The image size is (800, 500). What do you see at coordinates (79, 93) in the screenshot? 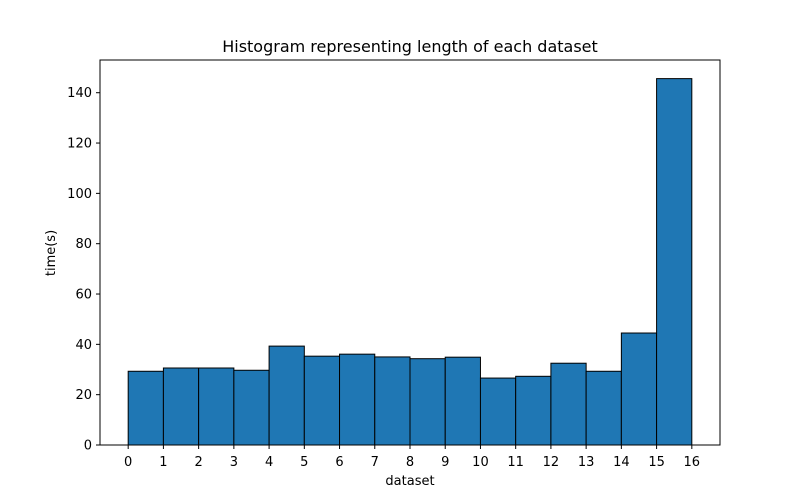
I see `y-tick-label: 140` at bounding box center [79, 93].